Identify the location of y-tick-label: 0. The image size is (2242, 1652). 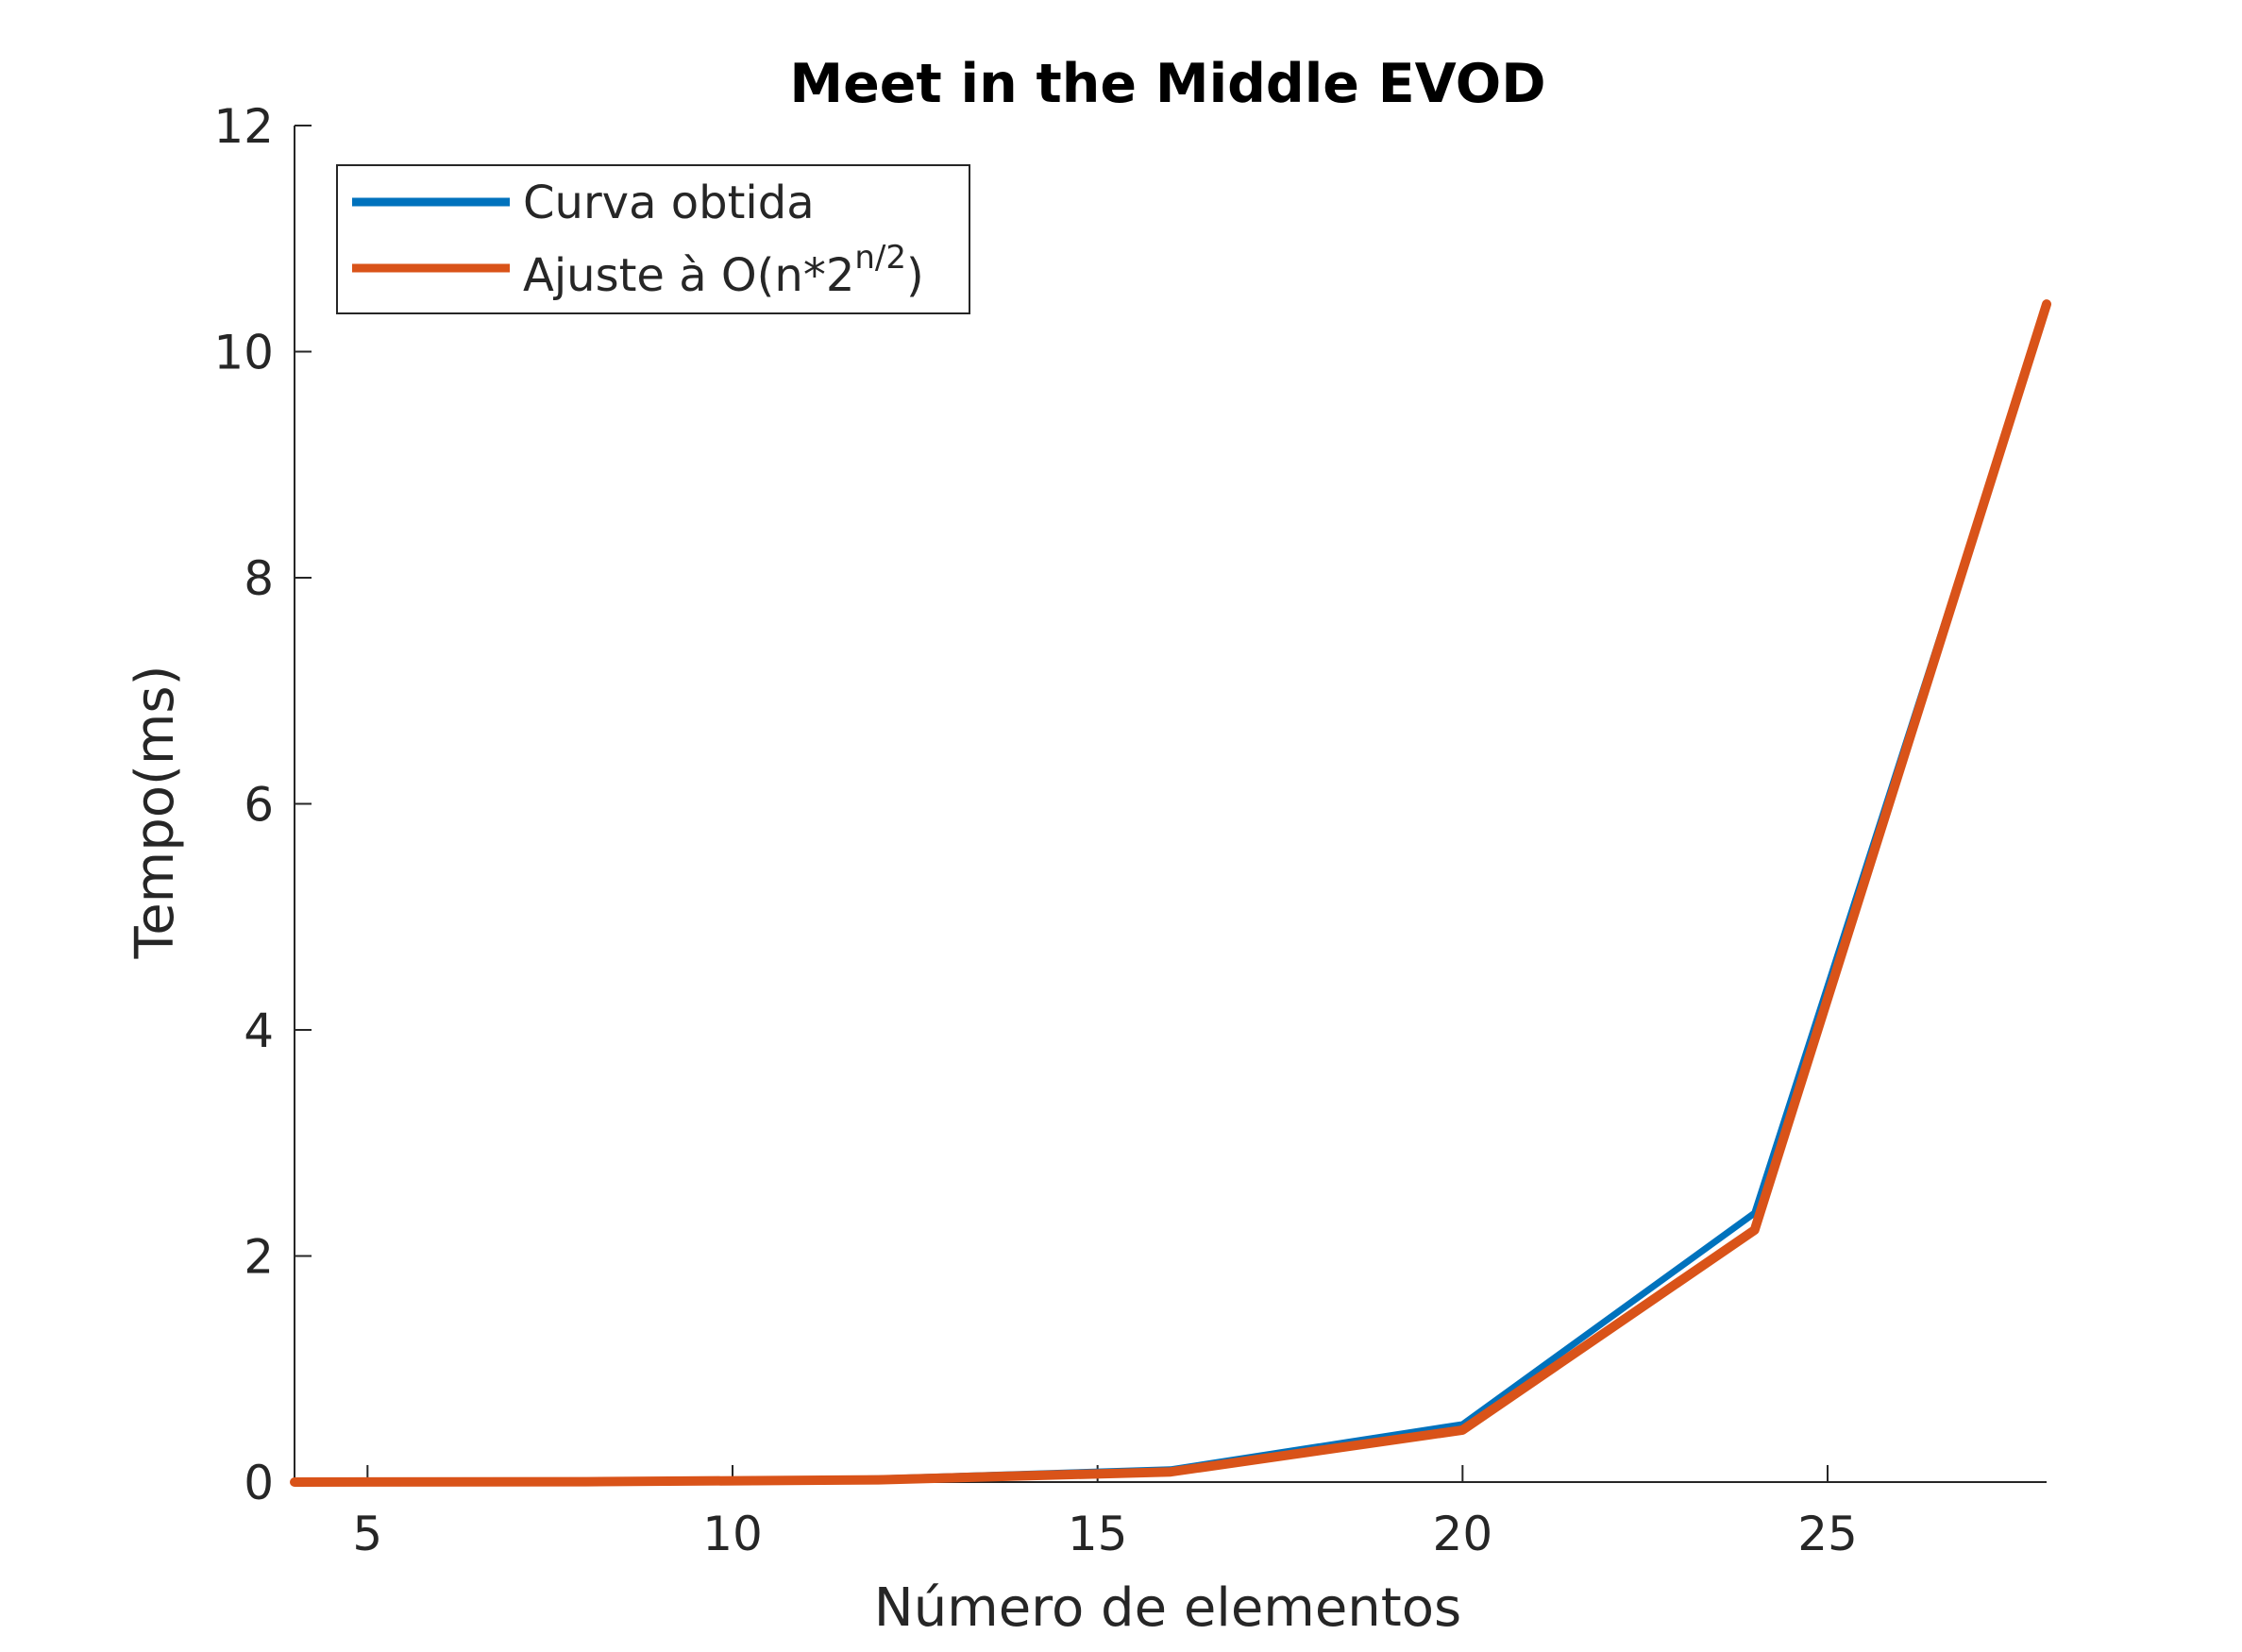
(259, 1483).